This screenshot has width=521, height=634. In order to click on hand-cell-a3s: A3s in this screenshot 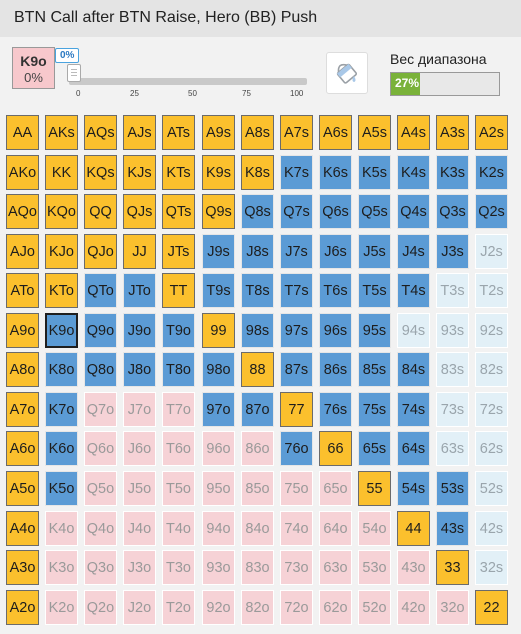, I will do `click(452, 132)`.